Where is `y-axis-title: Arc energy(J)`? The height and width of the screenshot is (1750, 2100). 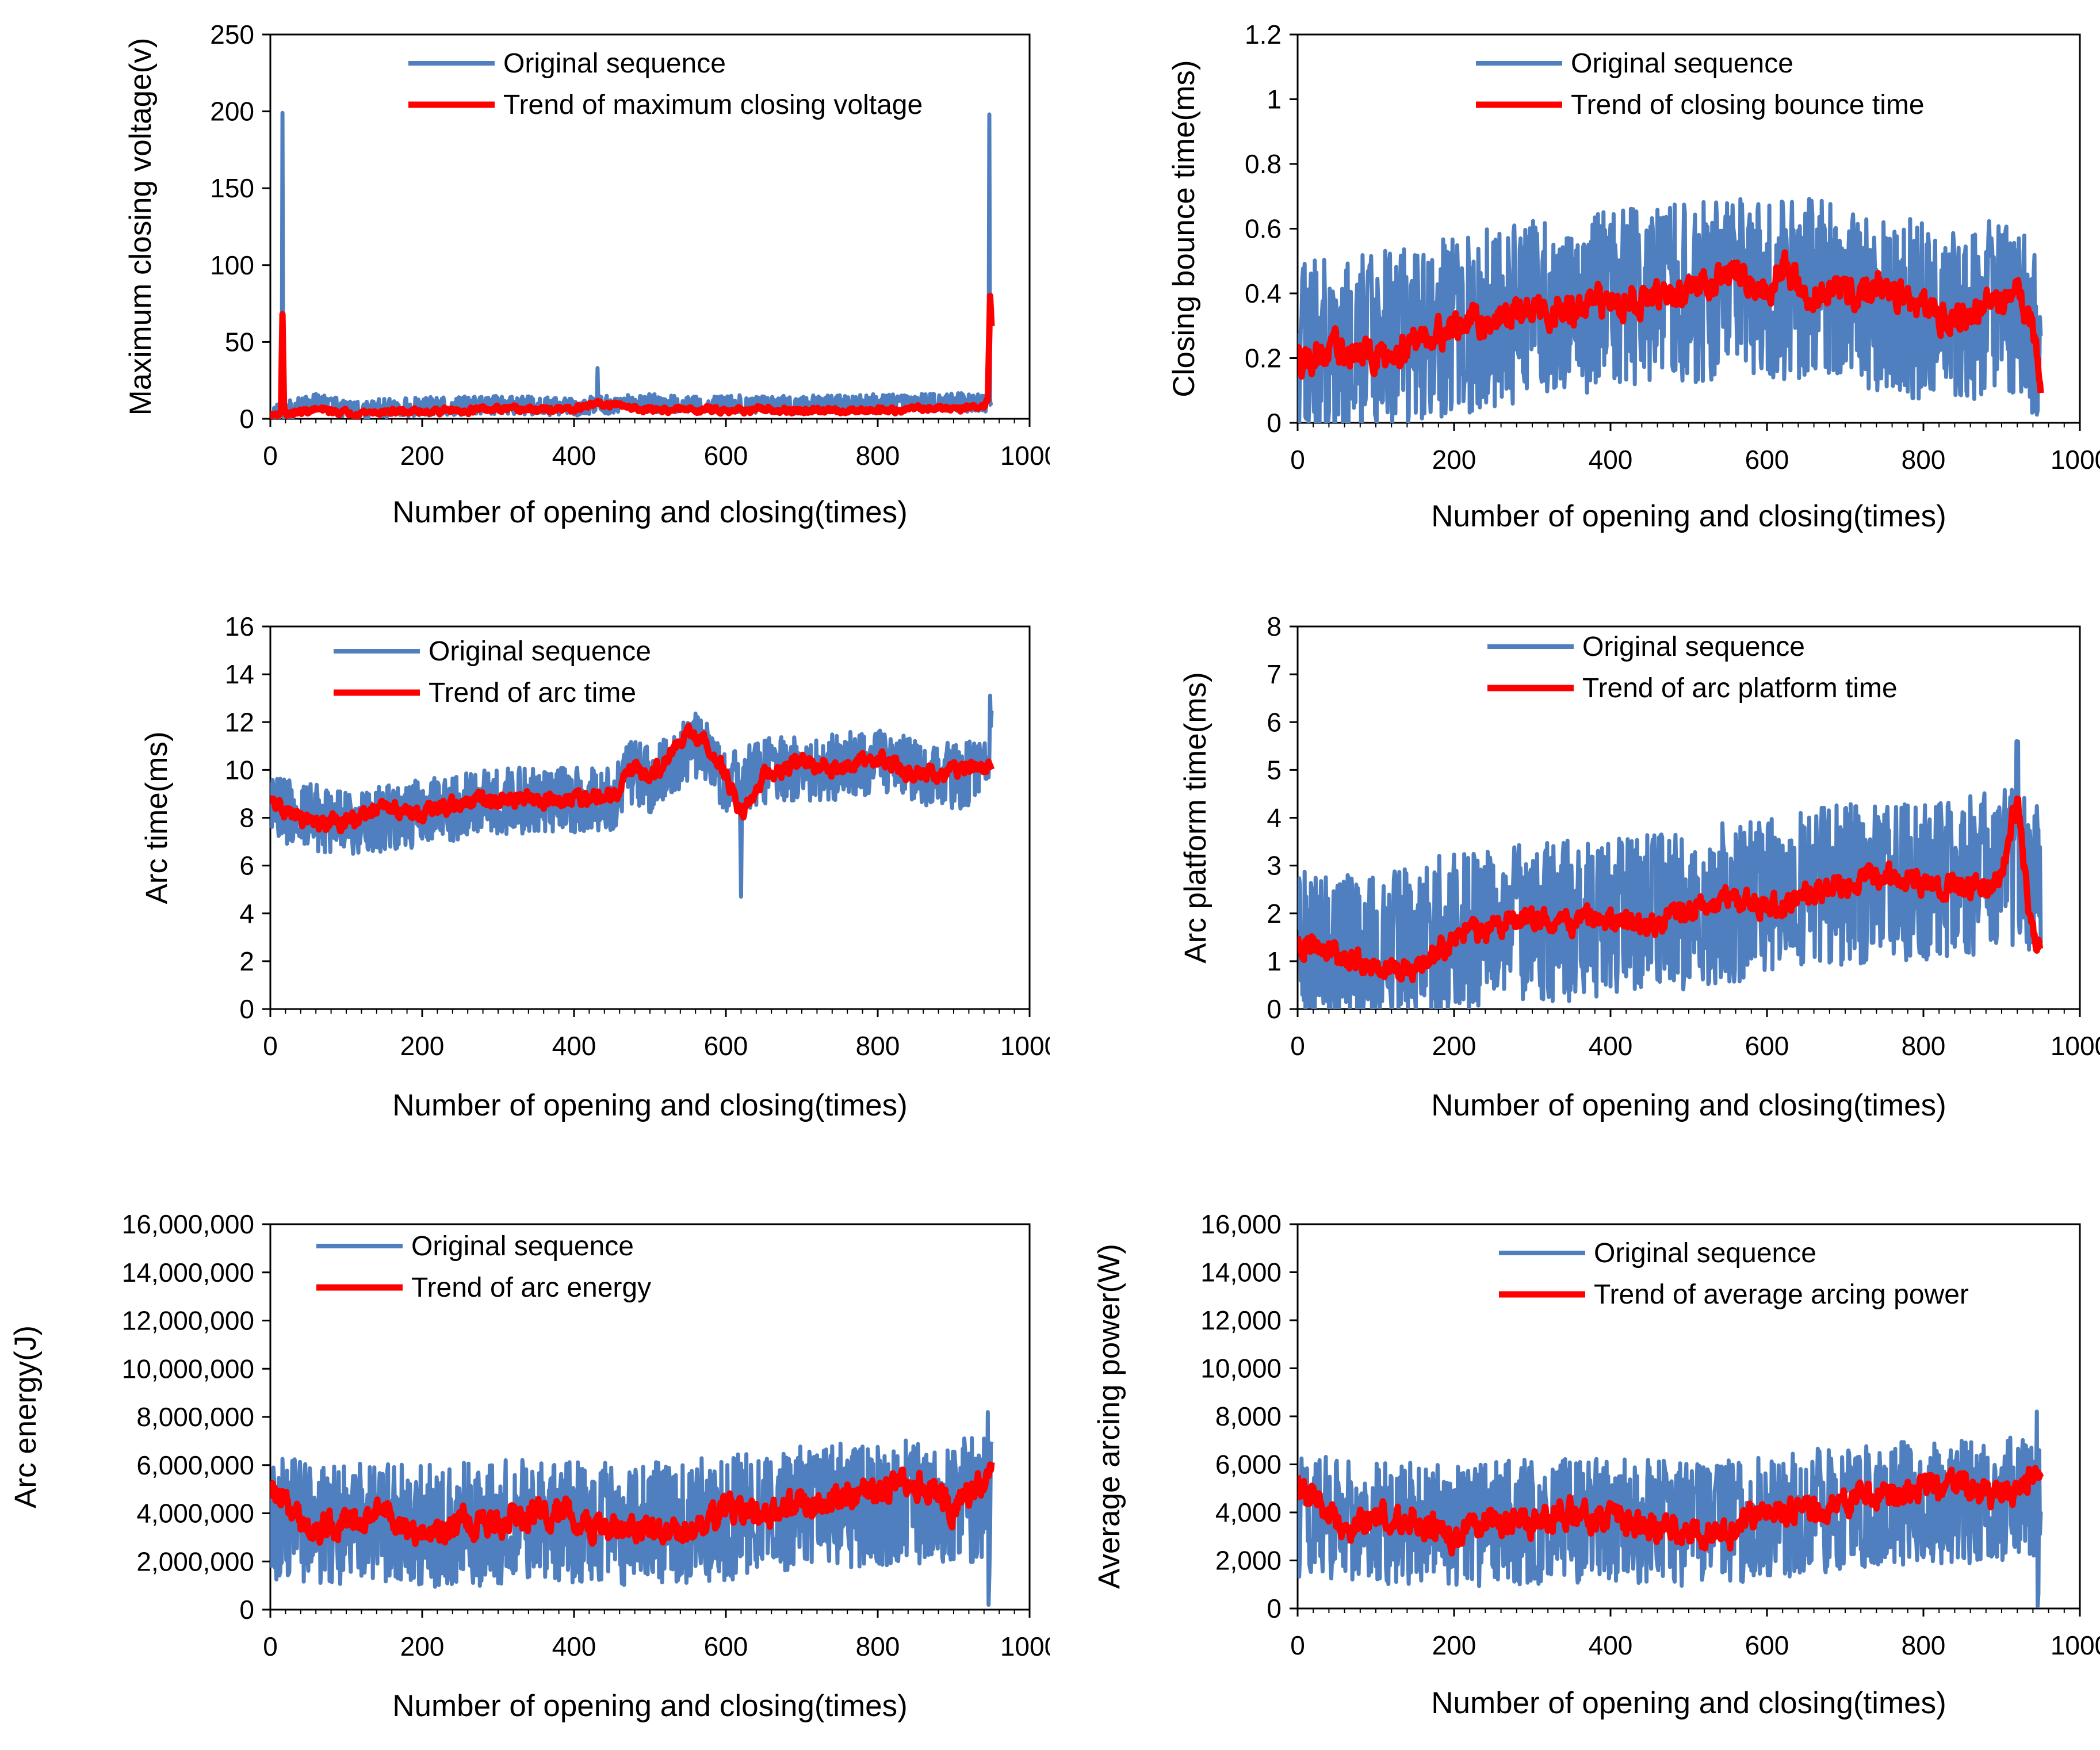
y-axis-title: Arc energy(J) is located at coordinates (26, 1416).